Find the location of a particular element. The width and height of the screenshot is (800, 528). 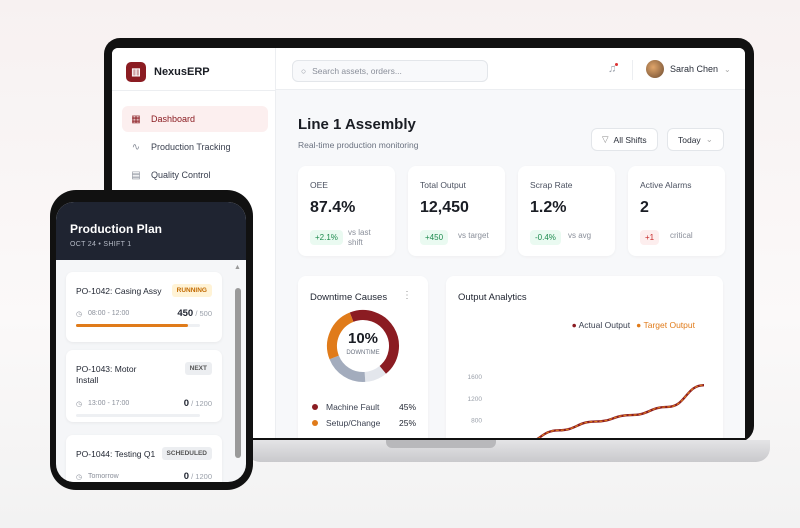

order-time: 13:00 - 17:00 is located at coordinates (109, 403).